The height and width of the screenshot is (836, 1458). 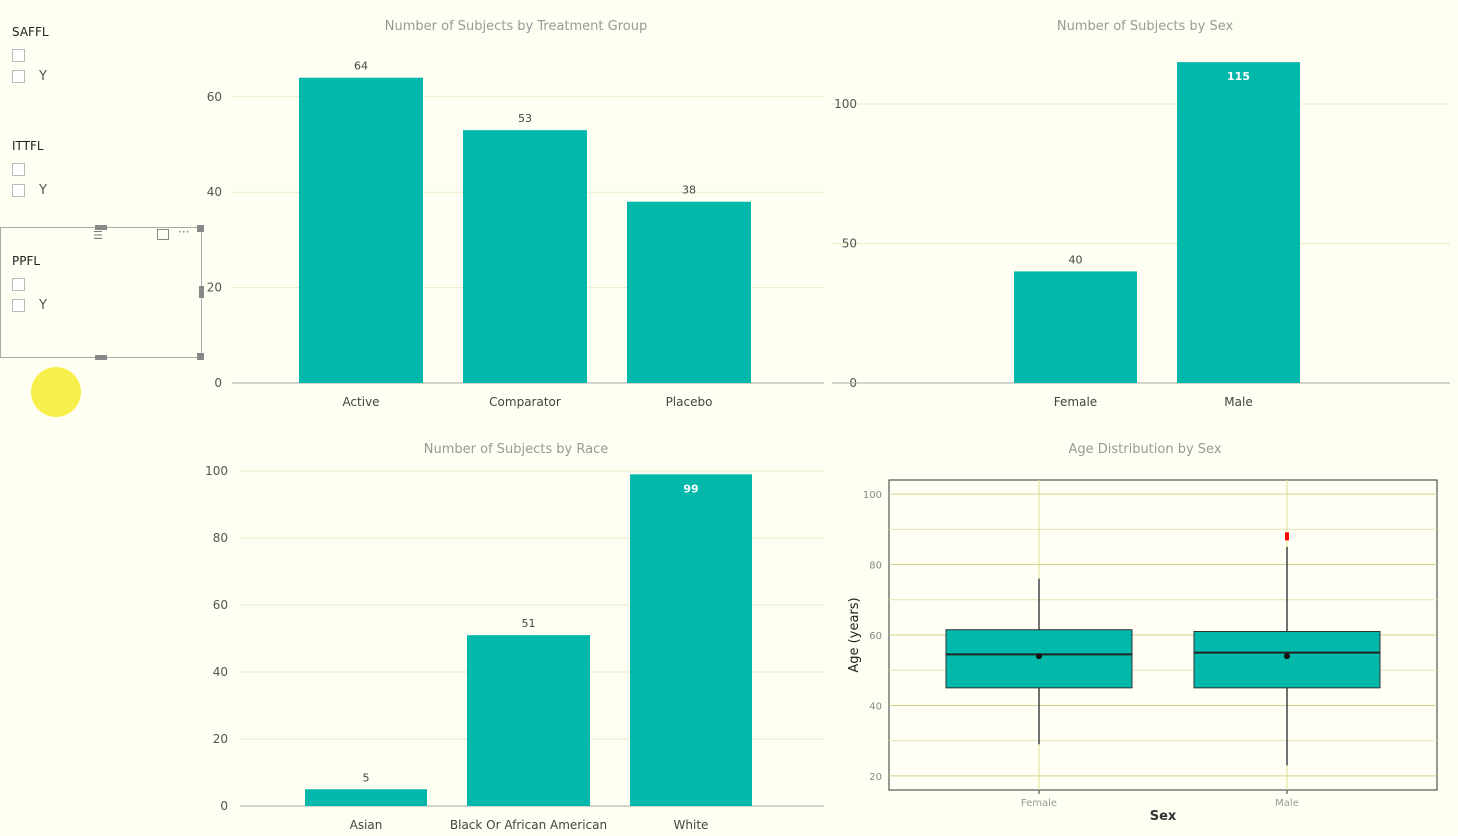 I want to click on bar-active, so click(x=361, y=230).